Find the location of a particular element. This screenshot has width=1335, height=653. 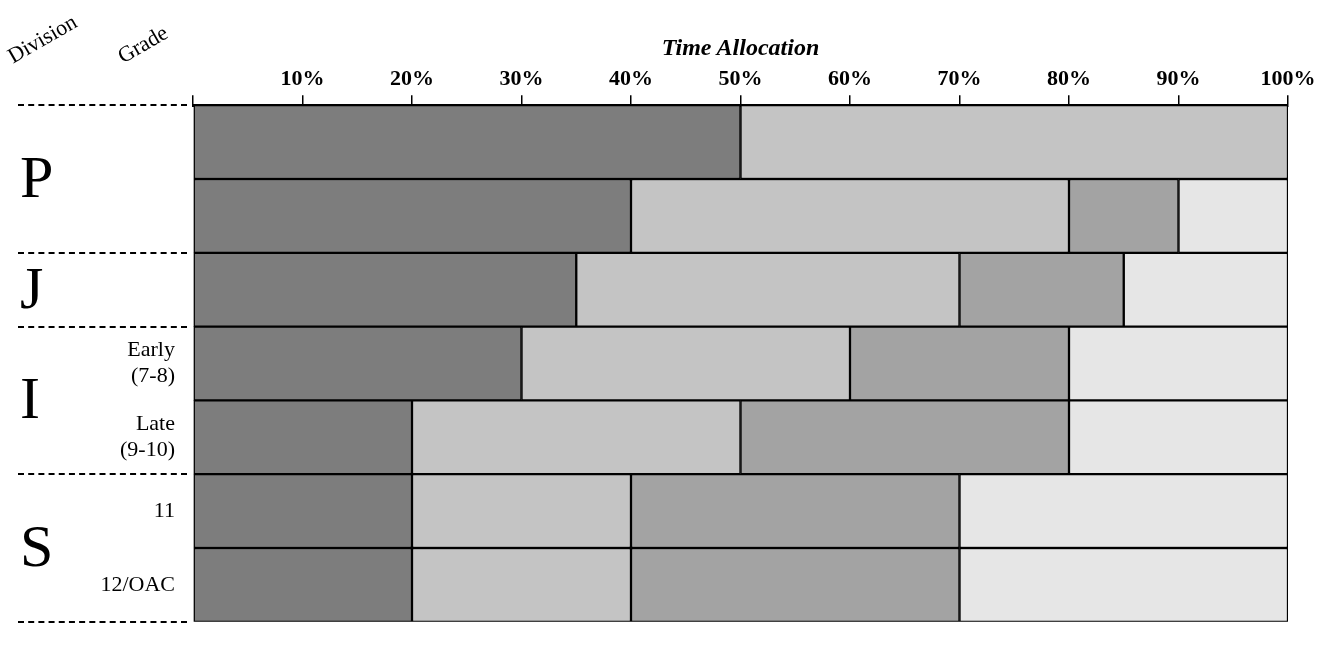

x-axis-title: Time Allocation is located at coordinates (740, 46).